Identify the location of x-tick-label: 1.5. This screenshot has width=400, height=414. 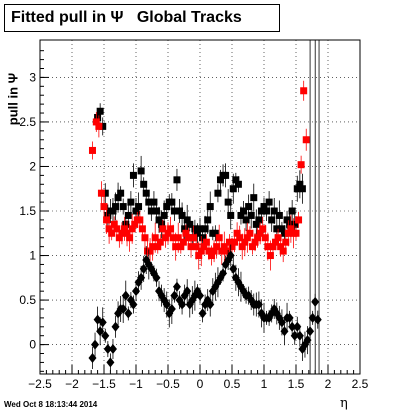
(296, 384).